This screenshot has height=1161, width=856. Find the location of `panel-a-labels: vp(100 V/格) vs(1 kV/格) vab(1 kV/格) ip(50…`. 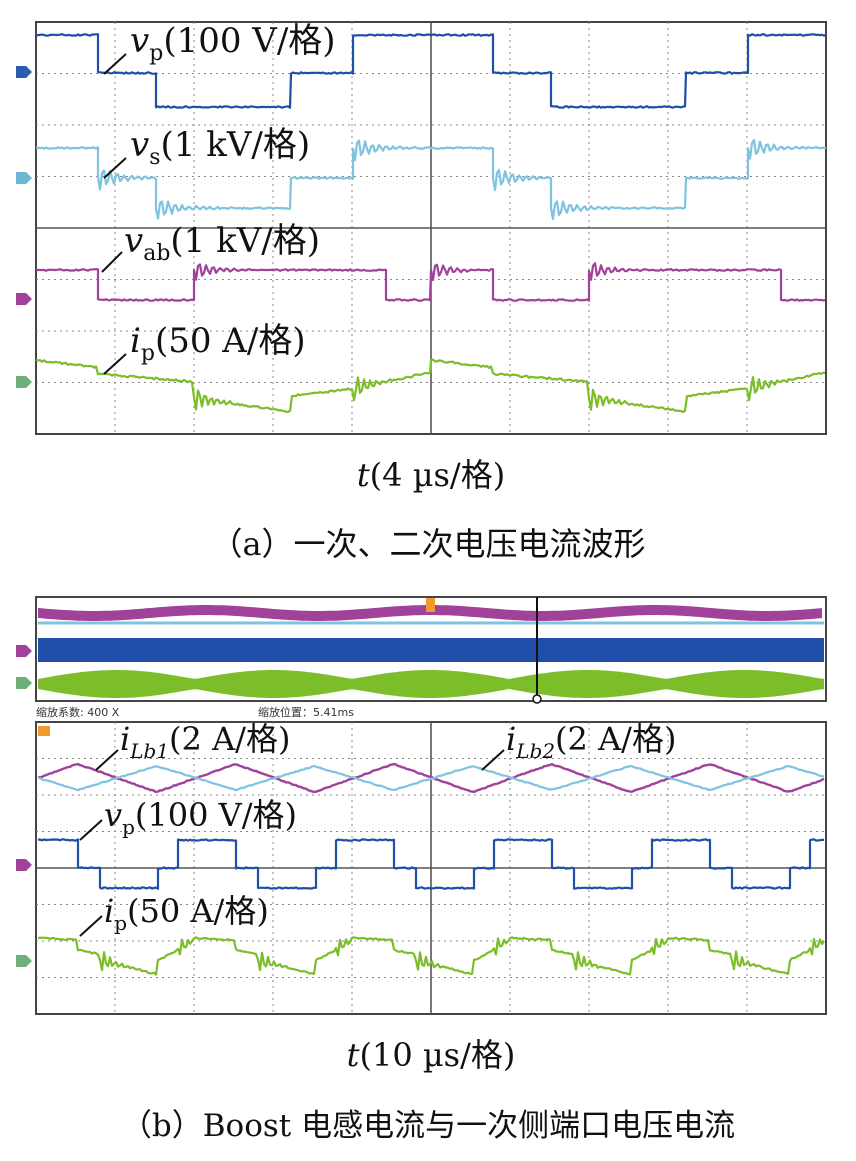

panel-a-labels: vp(100 V/格) vs(1 kV/格) vab(1 kV/格) ip(50… is located at coordinates (218, 198).